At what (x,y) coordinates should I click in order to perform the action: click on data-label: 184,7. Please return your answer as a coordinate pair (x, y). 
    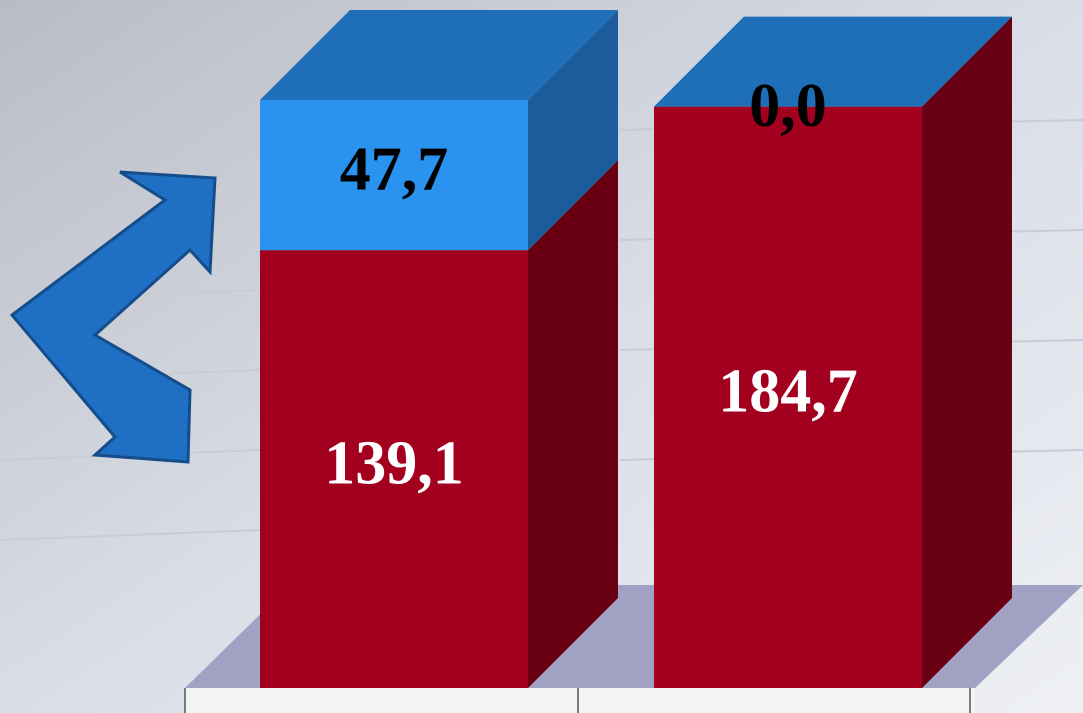
    Looking at the image, I should click on (788, 392).